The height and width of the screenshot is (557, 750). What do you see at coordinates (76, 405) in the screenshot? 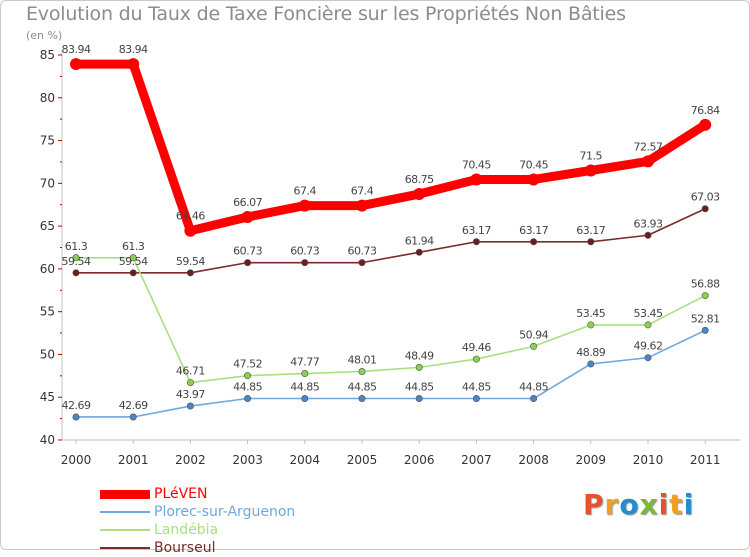
I see `data-label: 42.69` at bounding box center [76, 405].